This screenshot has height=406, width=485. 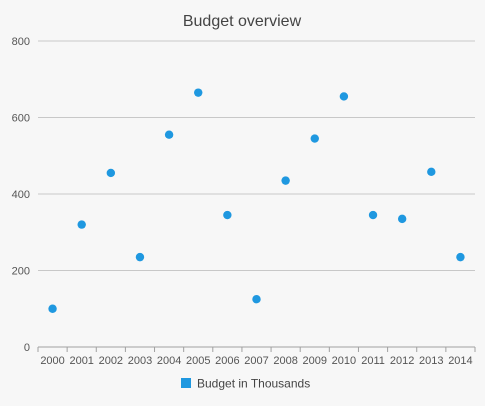 What do you see at coordinates (227, 361) in the screenshot?
I see `x-tick-label: 2006` at bounding box center [227, 361].